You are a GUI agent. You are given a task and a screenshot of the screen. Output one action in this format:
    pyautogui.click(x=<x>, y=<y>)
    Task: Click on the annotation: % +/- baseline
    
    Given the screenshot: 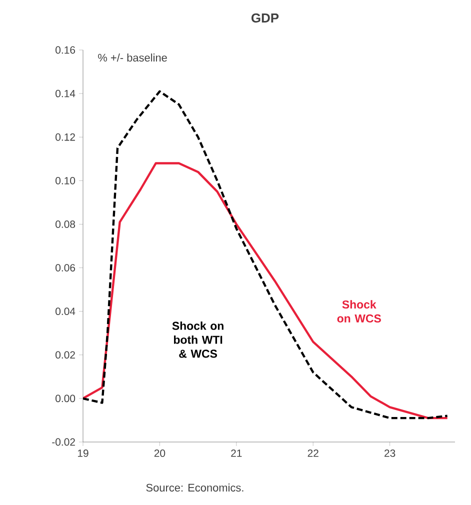 What is the action you would take?
    pyautogui.click(x=132, y=58)
    